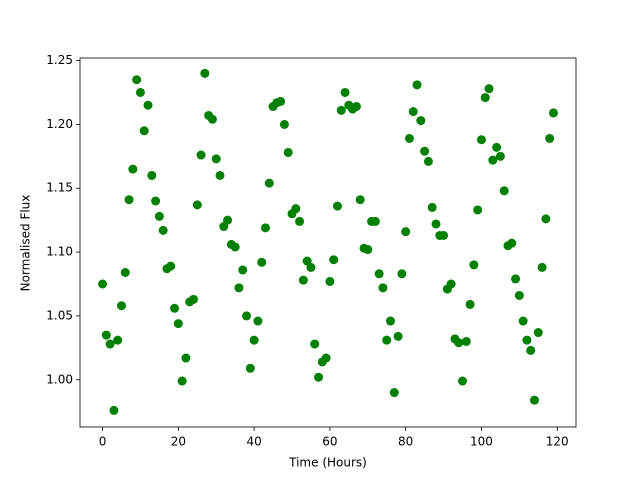  I want to click on y-tick-label: 1.05, so click(59, 315).